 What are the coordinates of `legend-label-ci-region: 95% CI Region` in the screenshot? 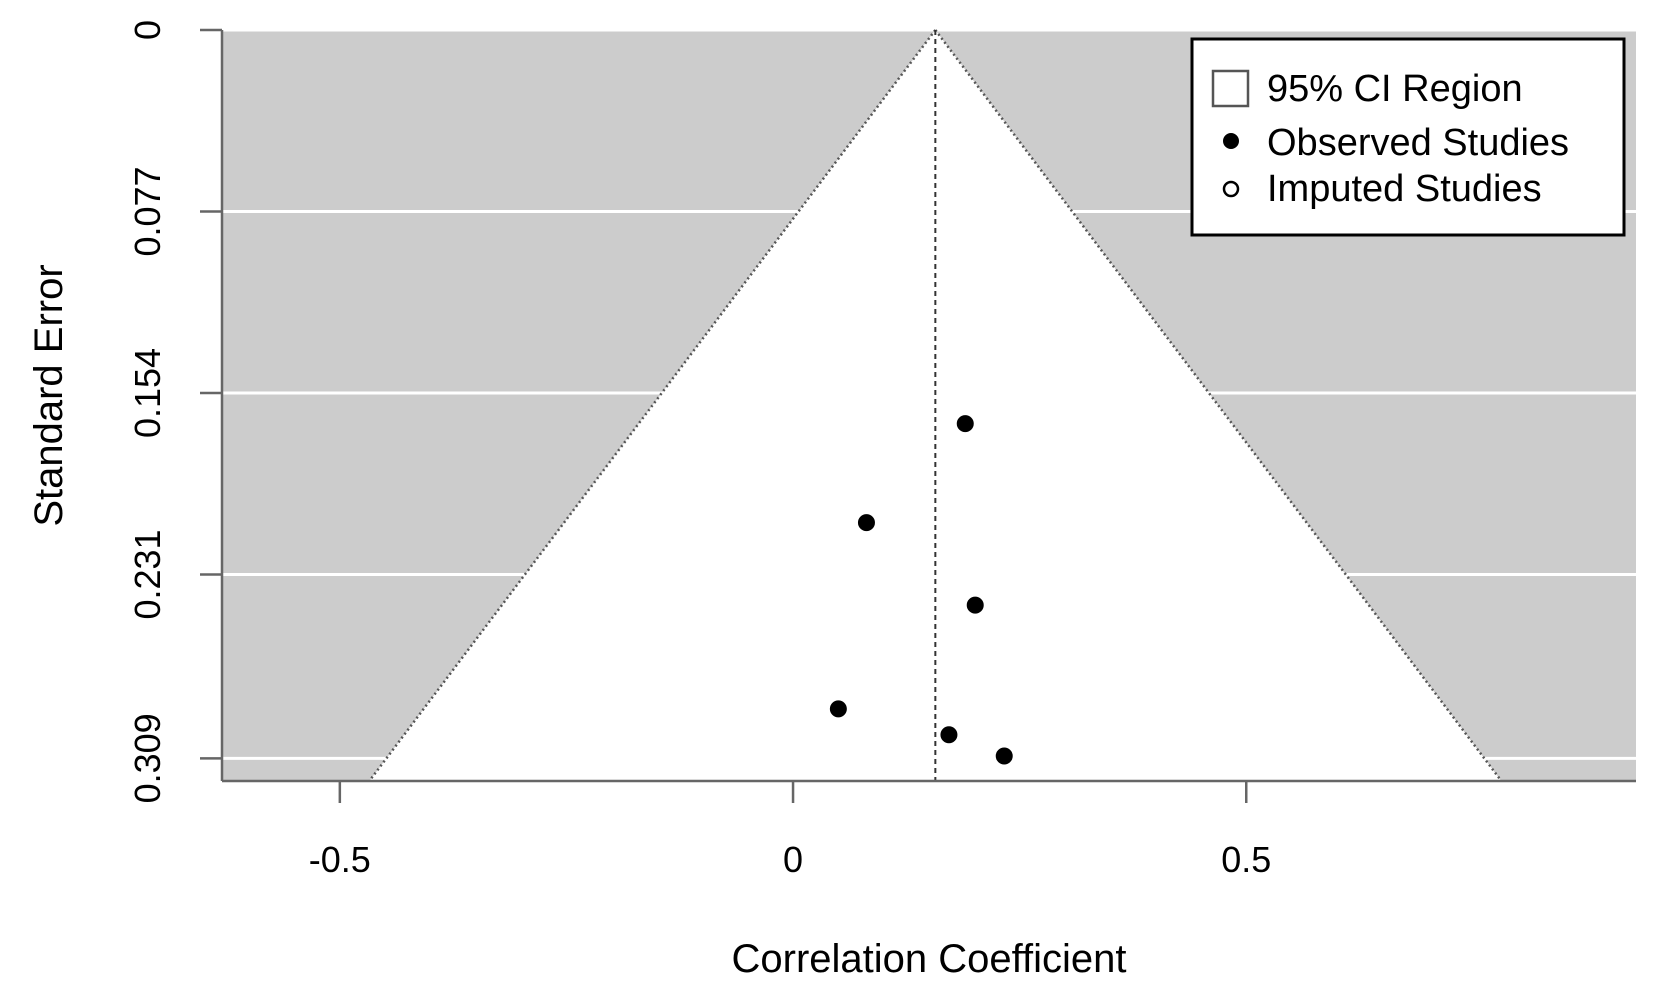 It's located at (1395, 89).